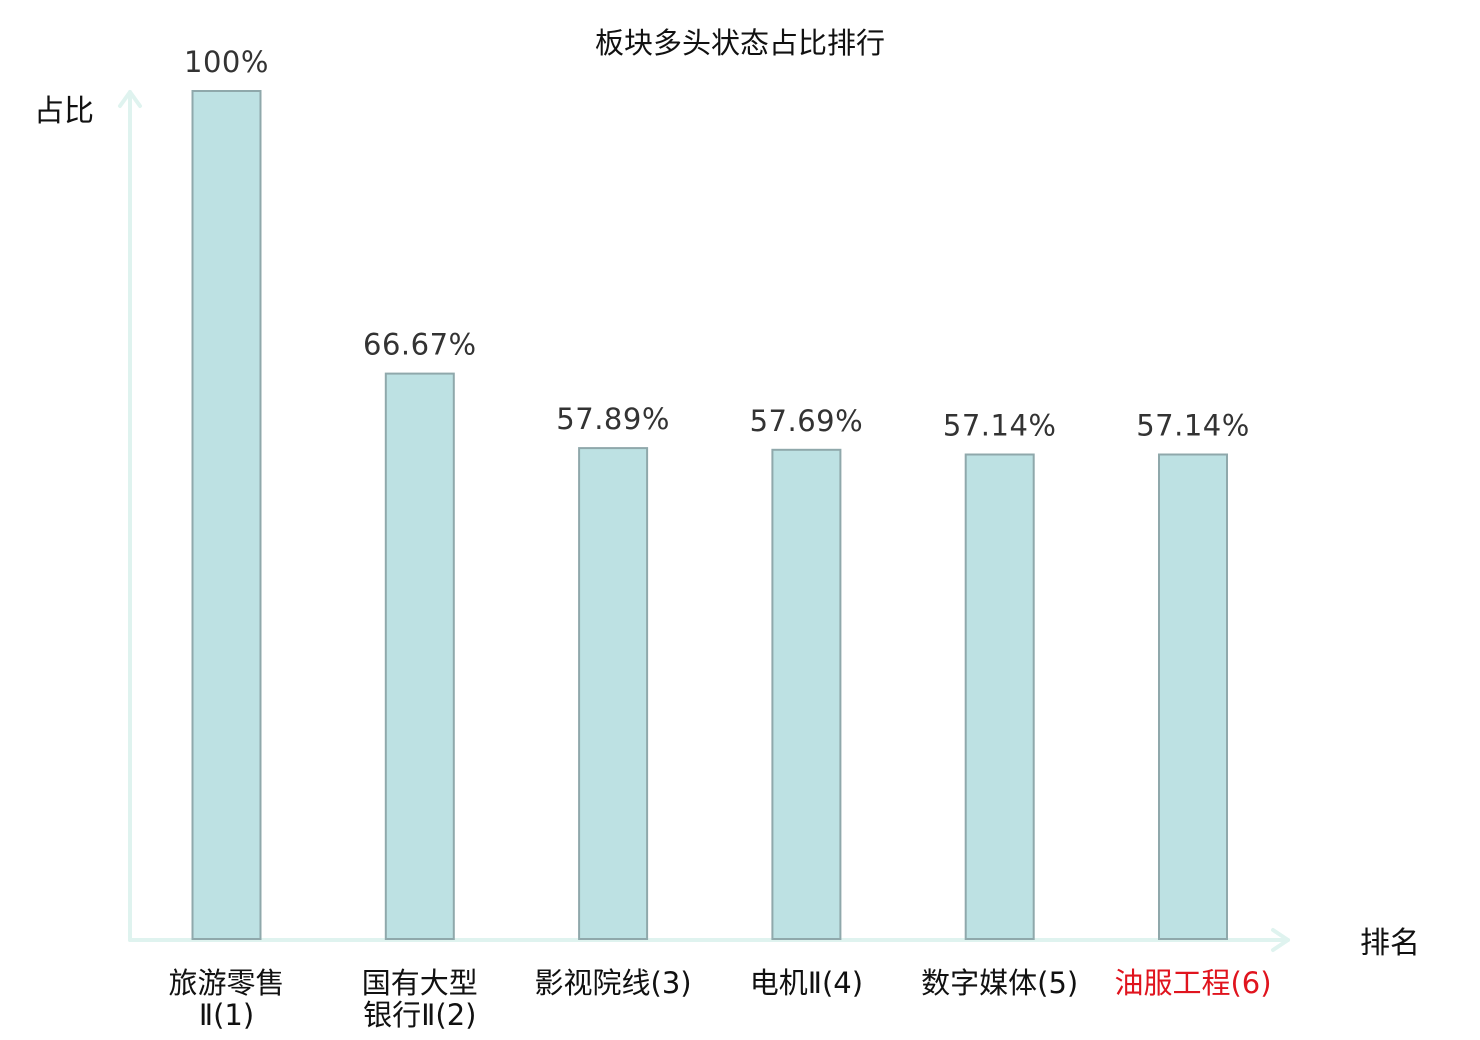 The image size is (1480, 1040). I want to click on x-axis-arrow, so click(1280, 940).